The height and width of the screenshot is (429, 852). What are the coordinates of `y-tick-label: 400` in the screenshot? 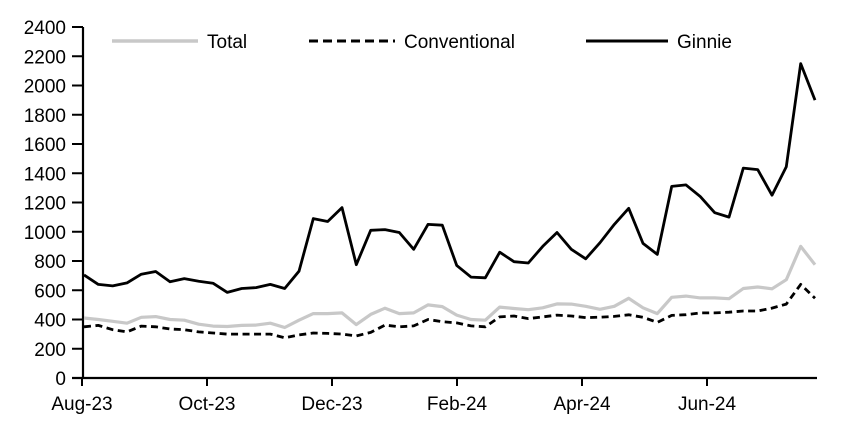 It's located at (50, 321).